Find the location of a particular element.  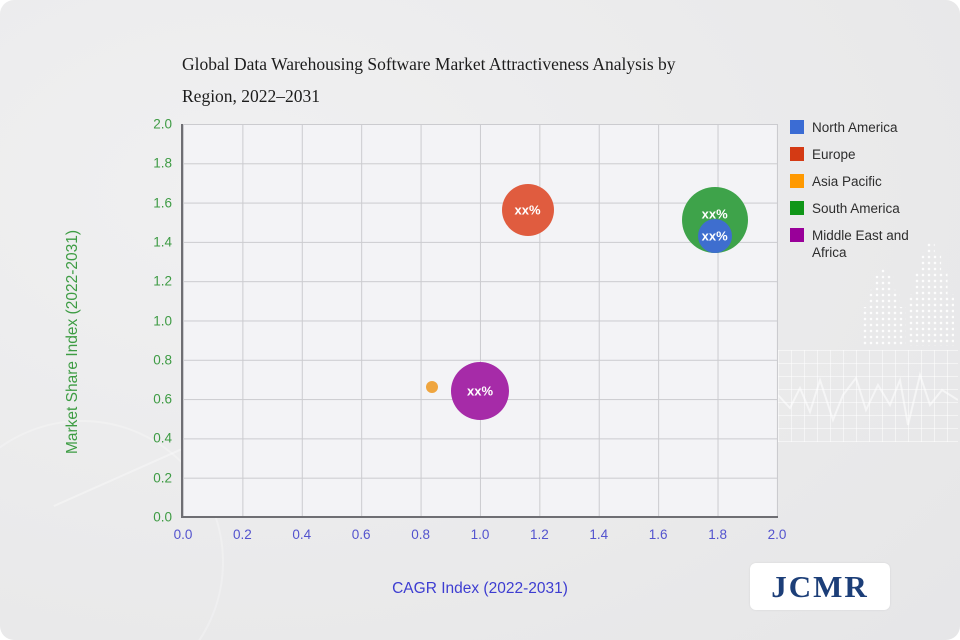

x-tick-label: 0.6 is located at coordinates (361, 534).